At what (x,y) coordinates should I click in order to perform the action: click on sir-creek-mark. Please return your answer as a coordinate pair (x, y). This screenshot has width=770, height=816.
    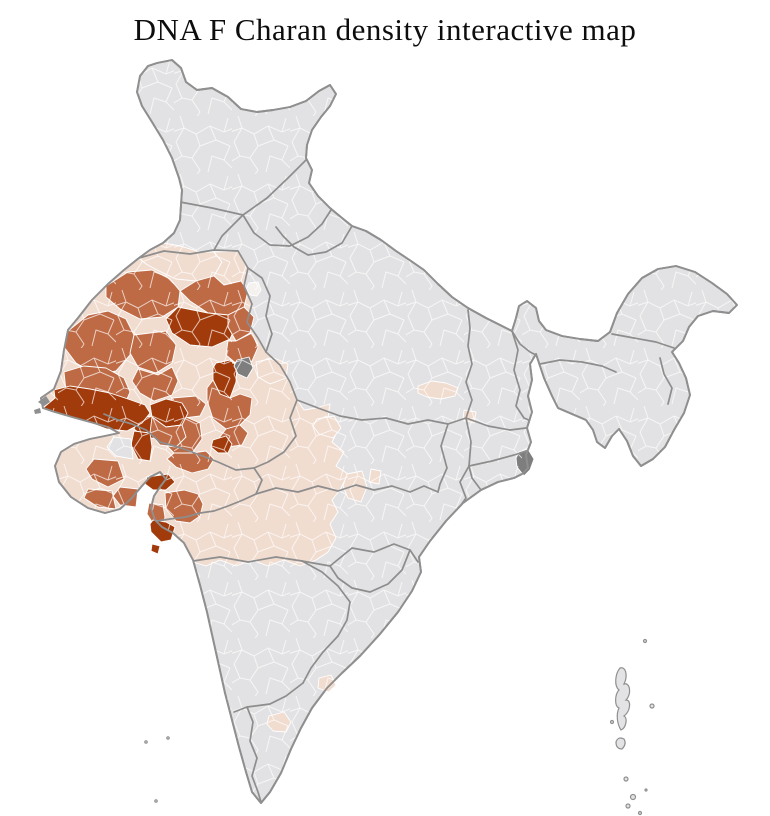
    Looking at the image, I should click on (42, 405).